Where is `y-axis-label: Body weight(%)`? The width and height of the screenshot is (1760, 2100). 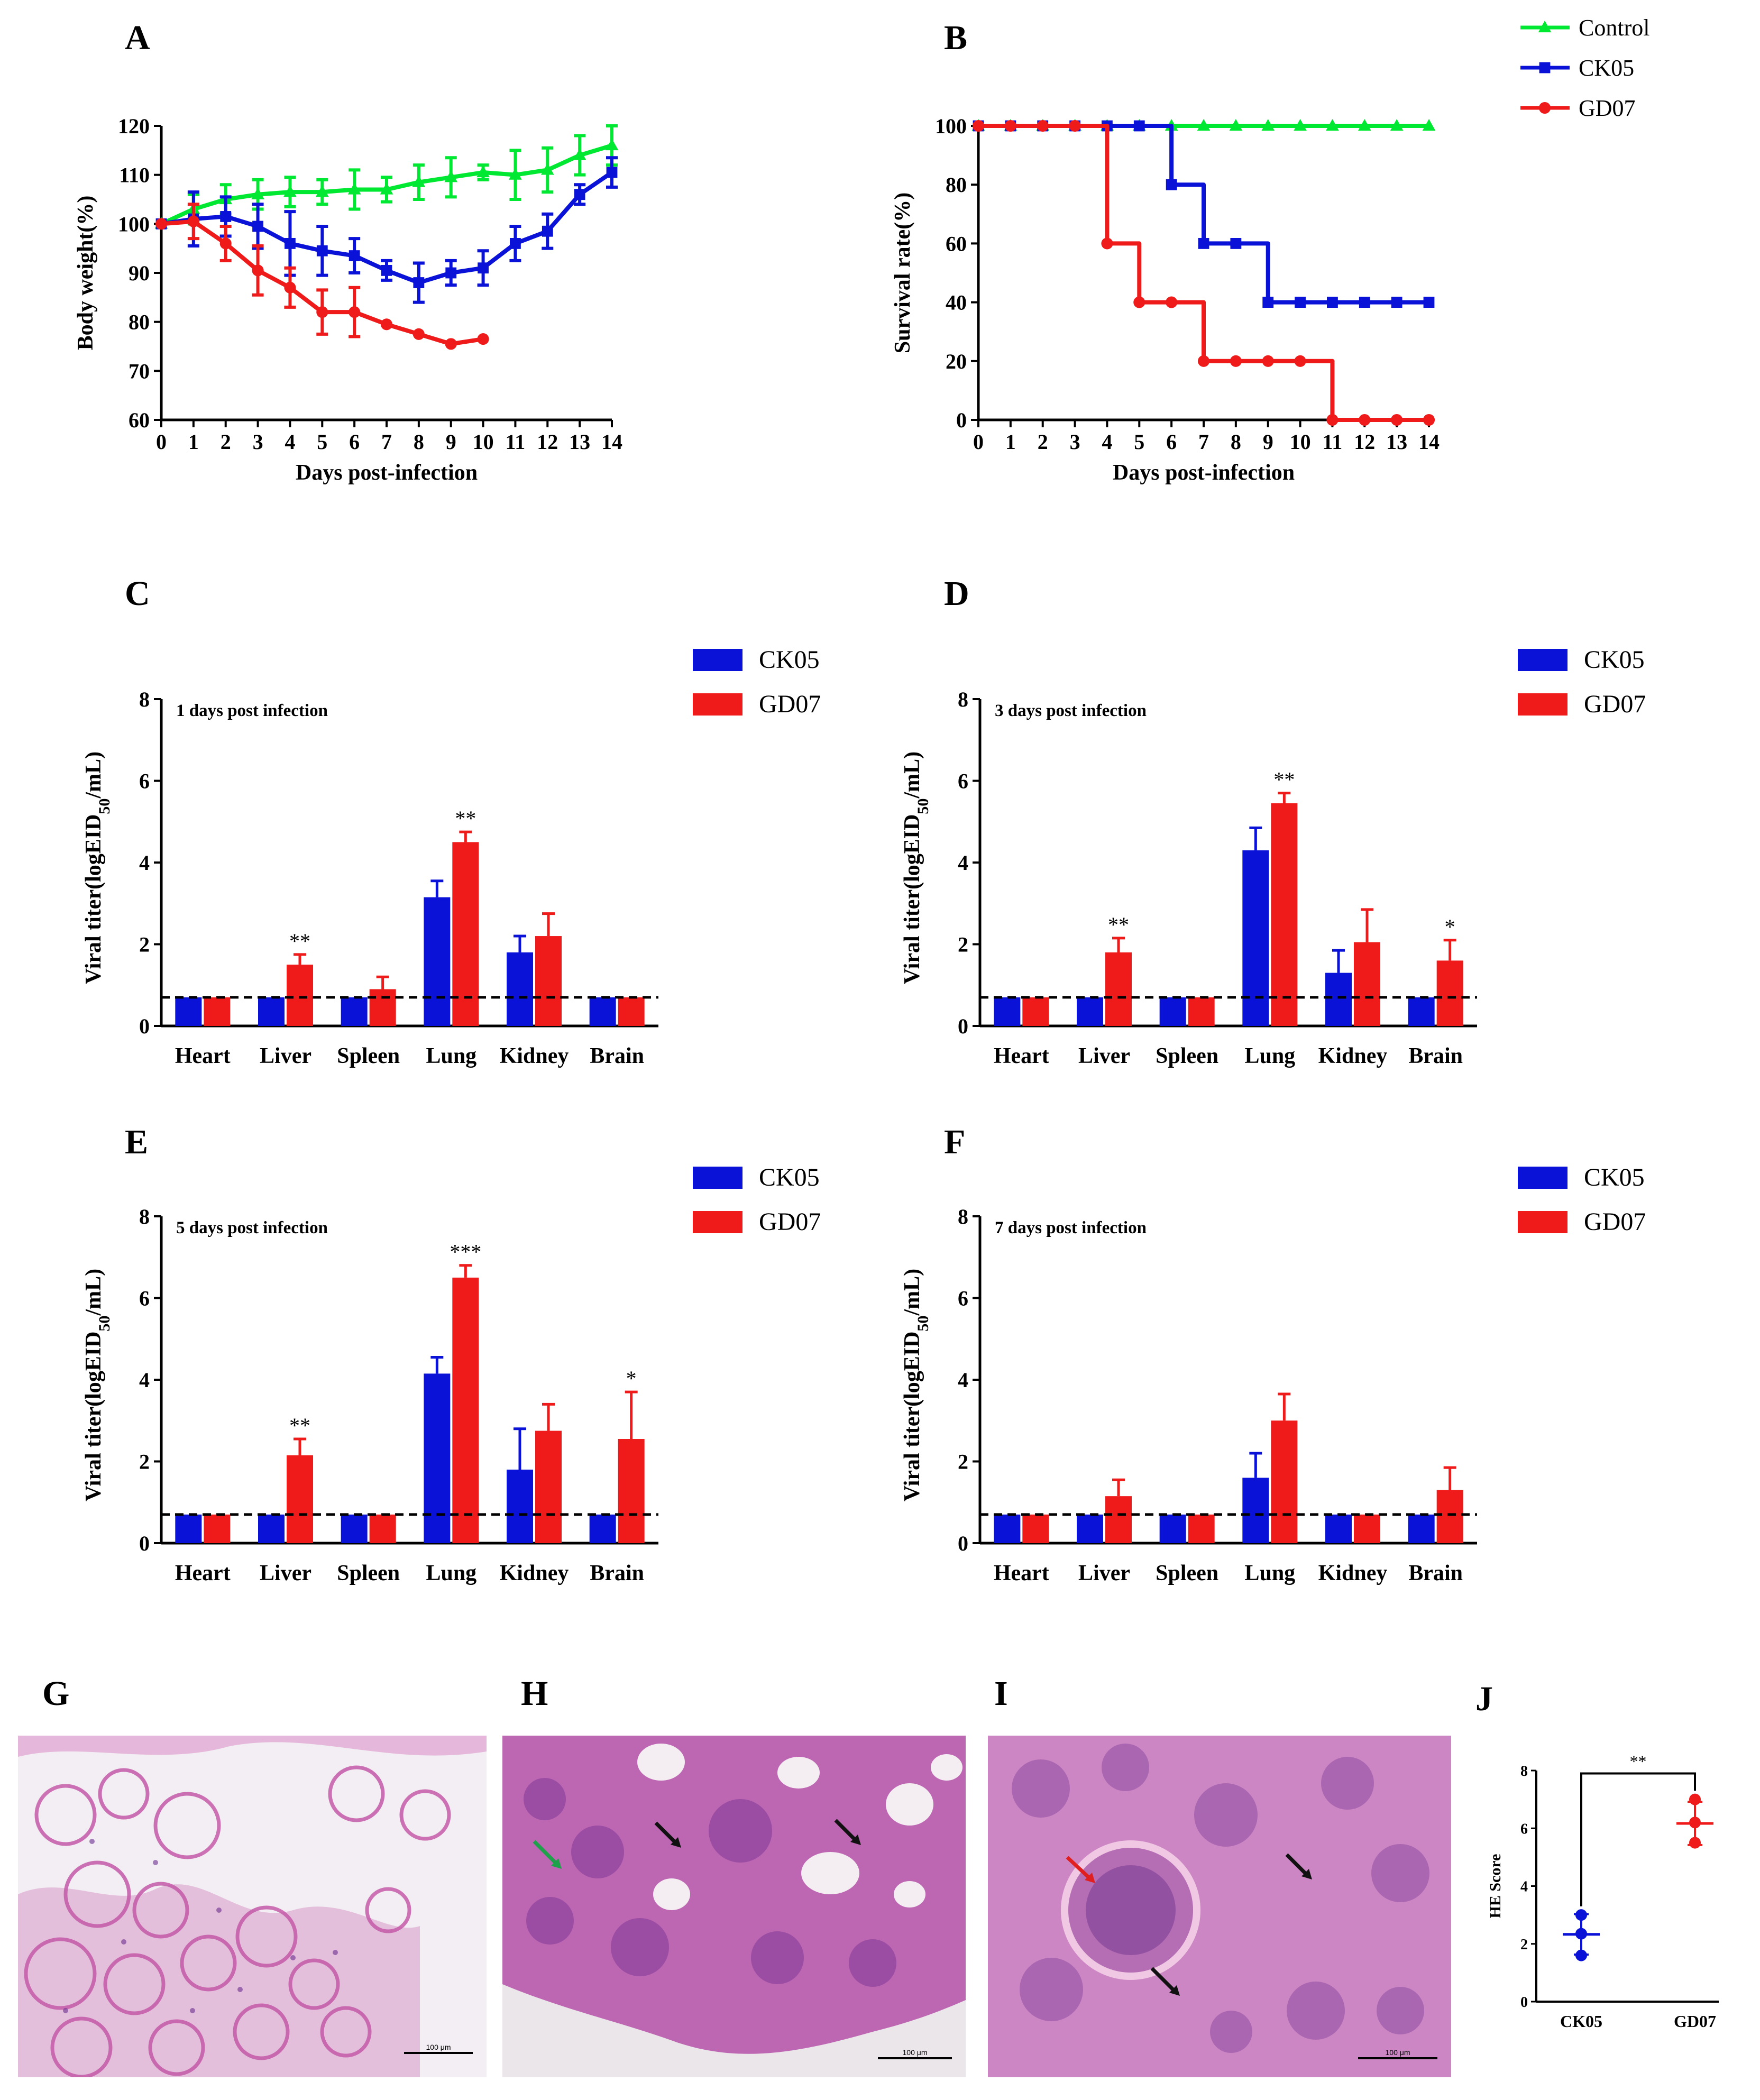 y-axis-label: Body weight(%) is located at coordinates (86, 273).